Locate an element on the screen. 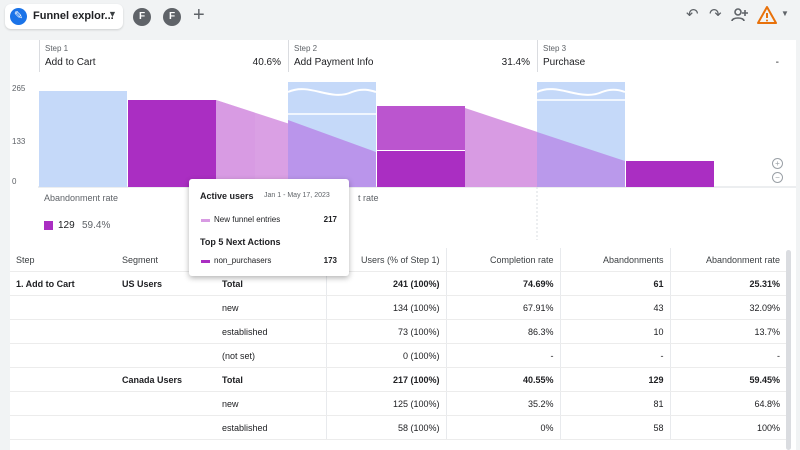  cell: 81 is located at coordinates (614, 403).